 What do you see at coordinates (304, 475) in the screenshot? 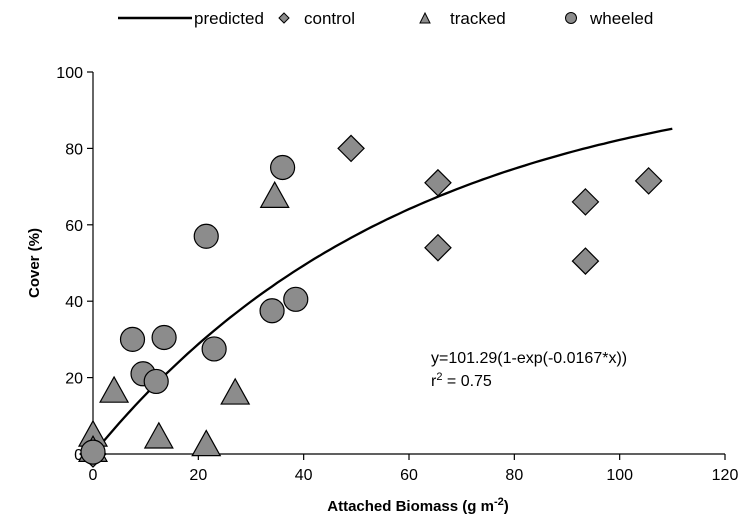
I see `x-tick-label: 40` at bounding box center [304, 475].